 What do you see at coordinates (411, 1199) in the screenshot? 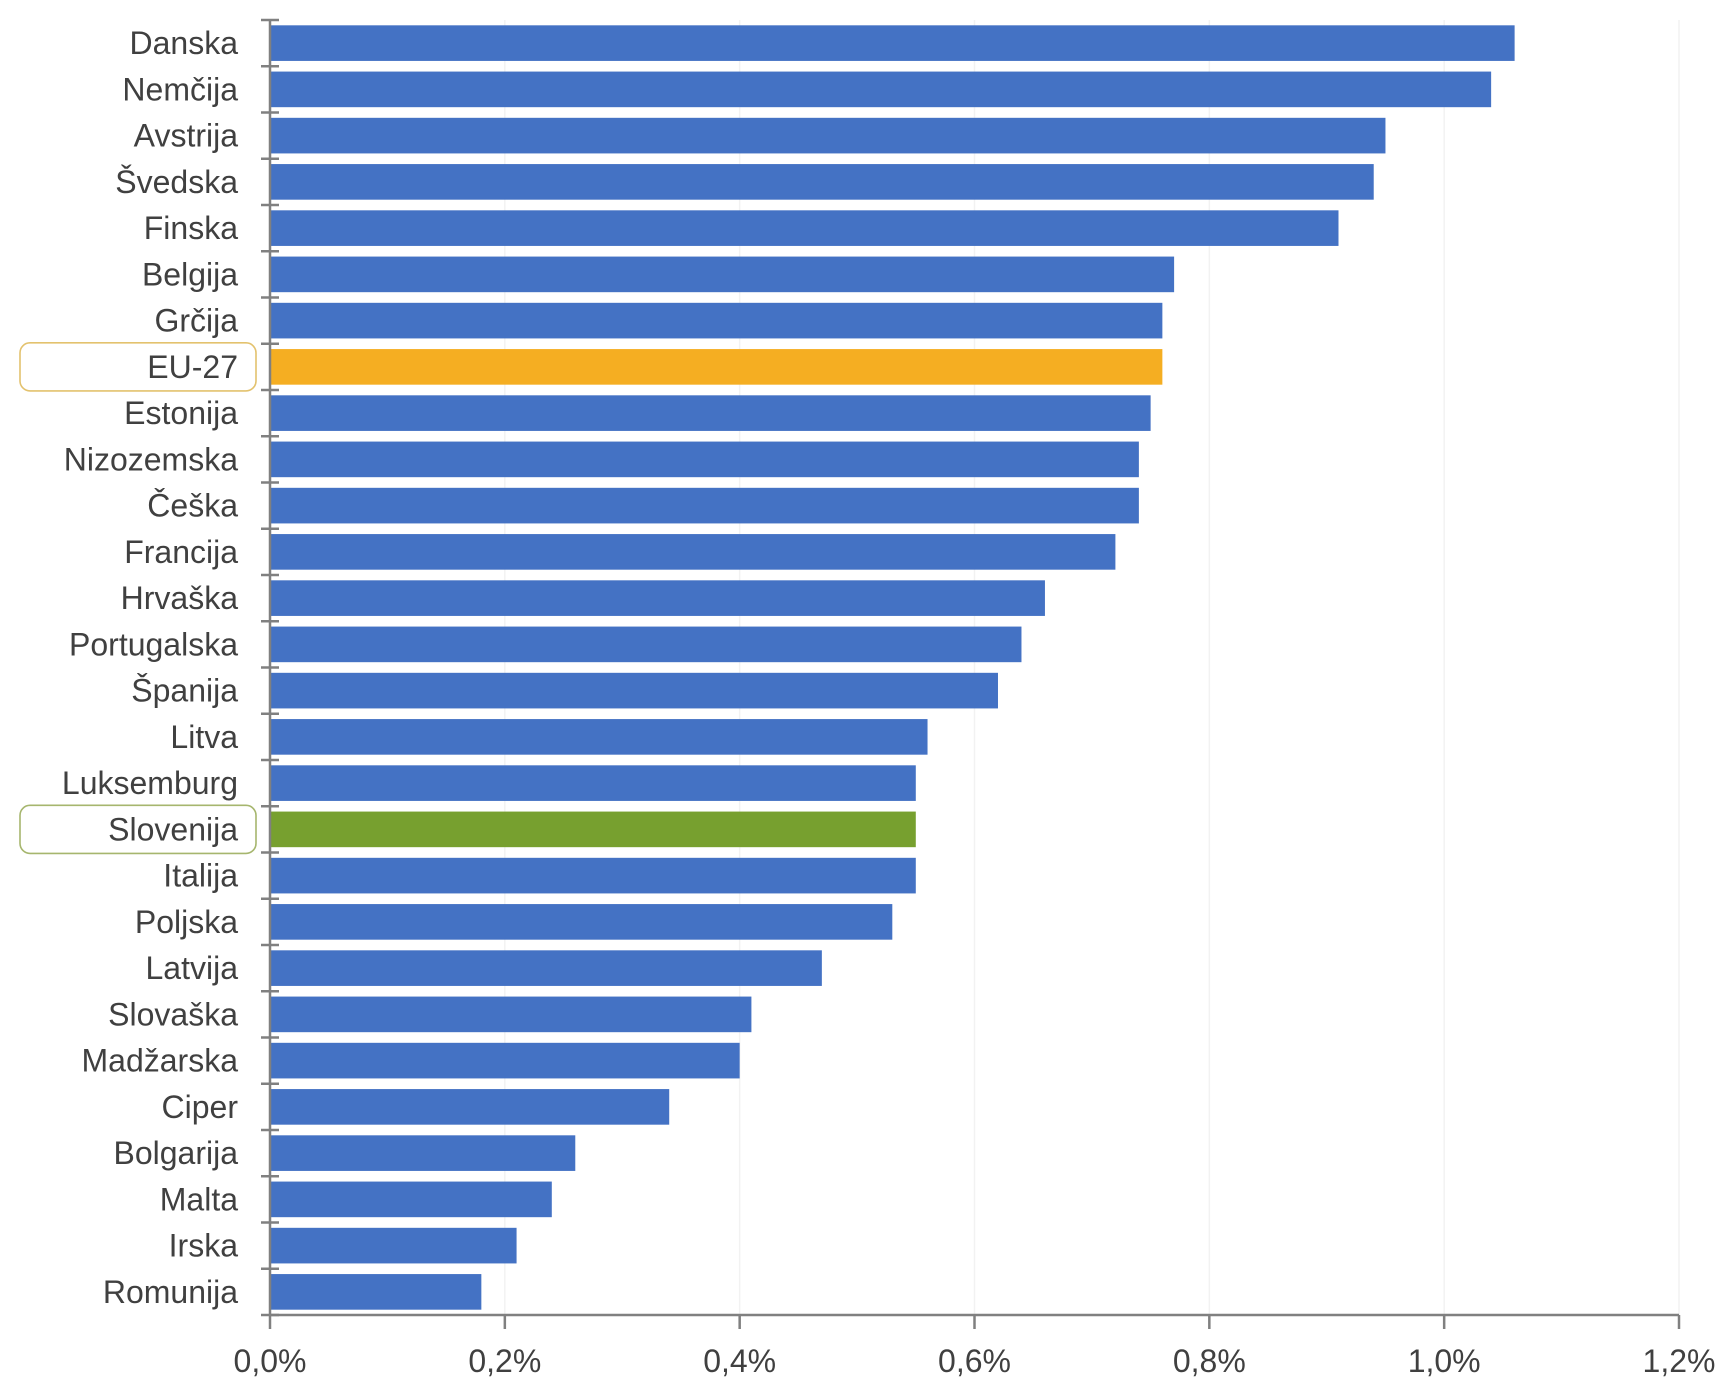
I see `bar-malta` at bounding box center [411, 1199].